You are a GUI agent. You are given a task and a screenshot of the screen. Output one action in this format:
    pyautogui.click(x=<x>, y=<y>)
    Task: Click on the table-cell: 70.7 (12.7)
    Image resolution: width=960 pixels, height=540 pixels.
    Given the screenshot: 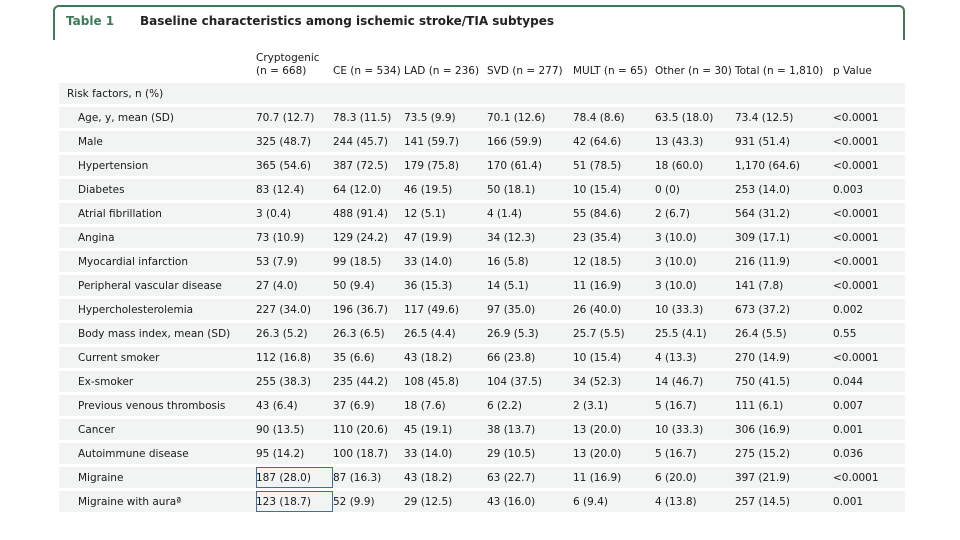 What is the action you would take?
    pyautogui.click(x=294, y=117)
    